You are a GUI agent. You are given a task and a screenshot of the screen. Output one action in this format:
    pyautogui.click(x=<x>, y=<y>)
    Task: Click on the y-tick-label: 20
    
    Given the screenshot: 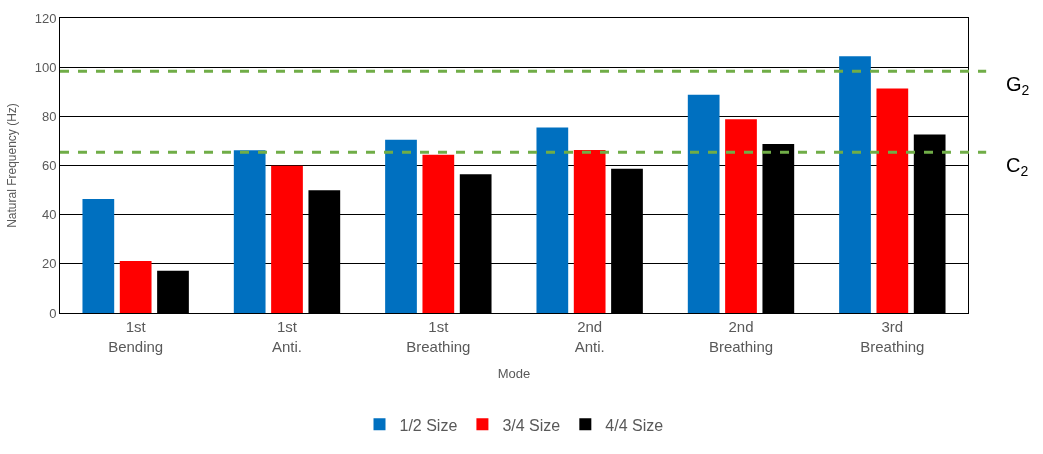 What is the action you would take?
    pyautogui.click(x=49, y=264)
    